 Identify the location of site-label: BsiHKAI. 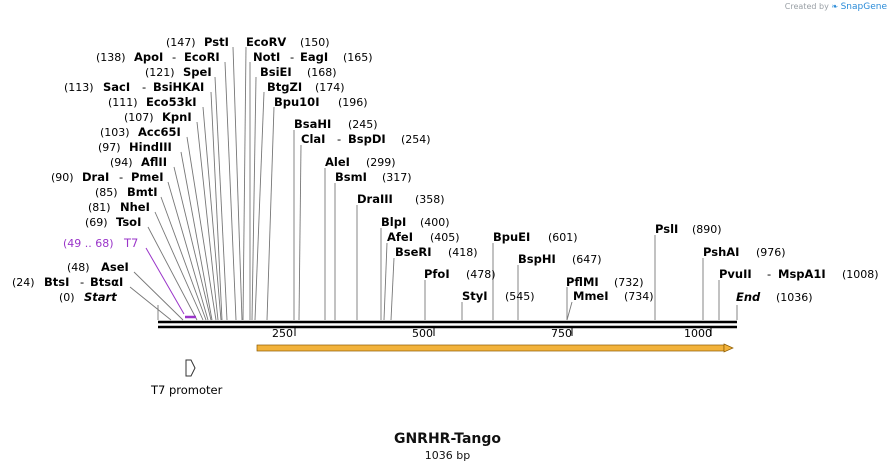
(178, 87).